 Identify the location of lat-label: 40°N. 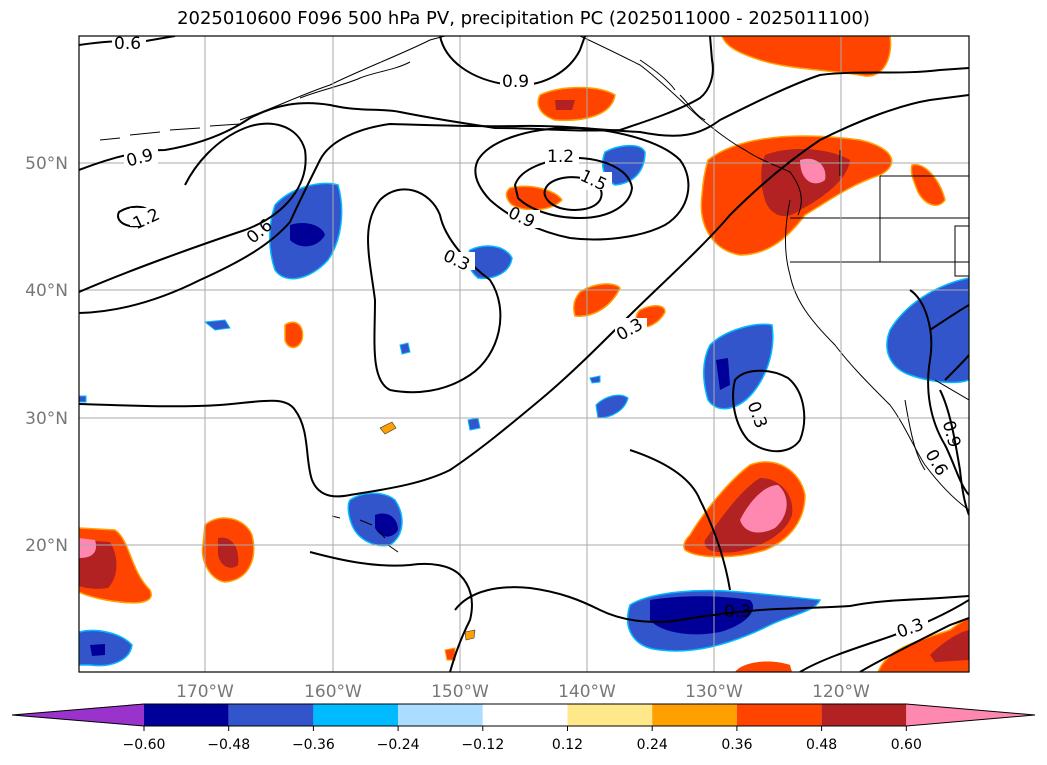
(46, 291).